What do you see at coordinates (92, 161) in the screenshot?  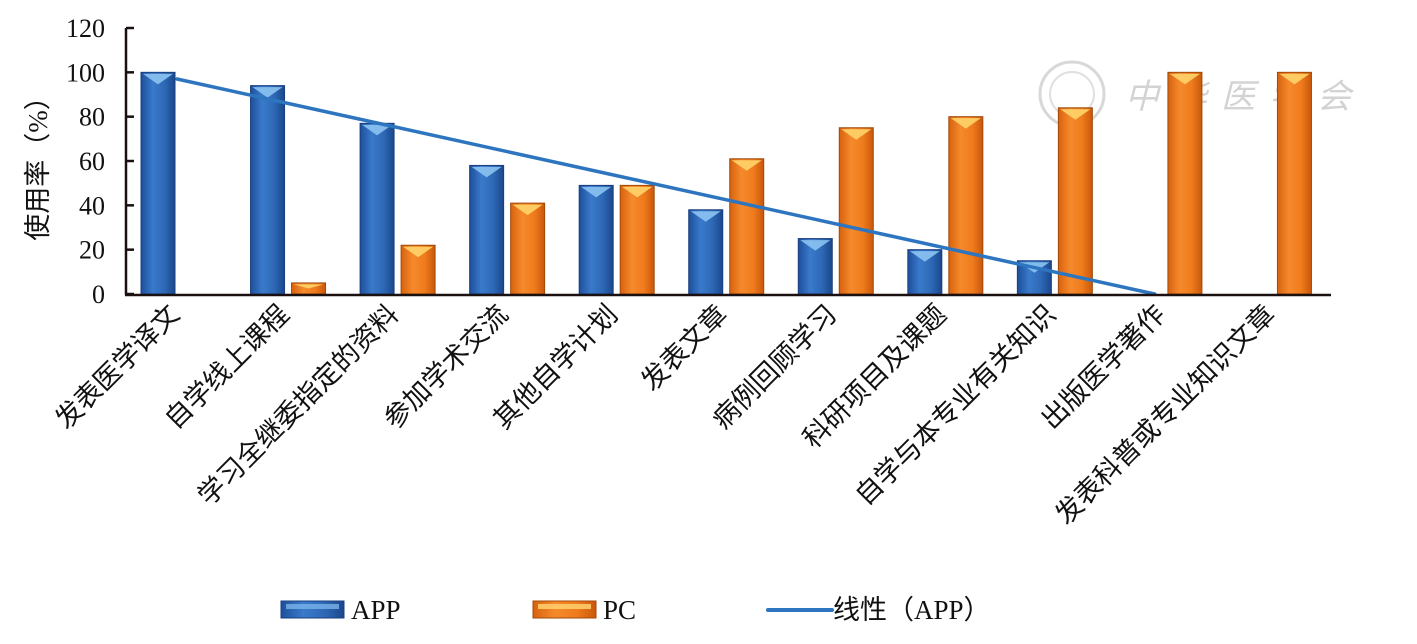 I see `y-tick-label: 60` at bounding box center [92, 161].